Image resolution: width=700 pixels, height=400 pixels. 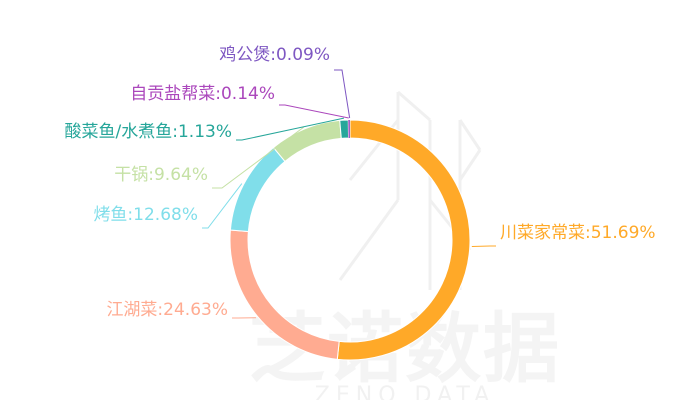 I want to click on slice-label-4: 酸菜鱼/水煮鱼:1.13%, so click(x=148, y=132).